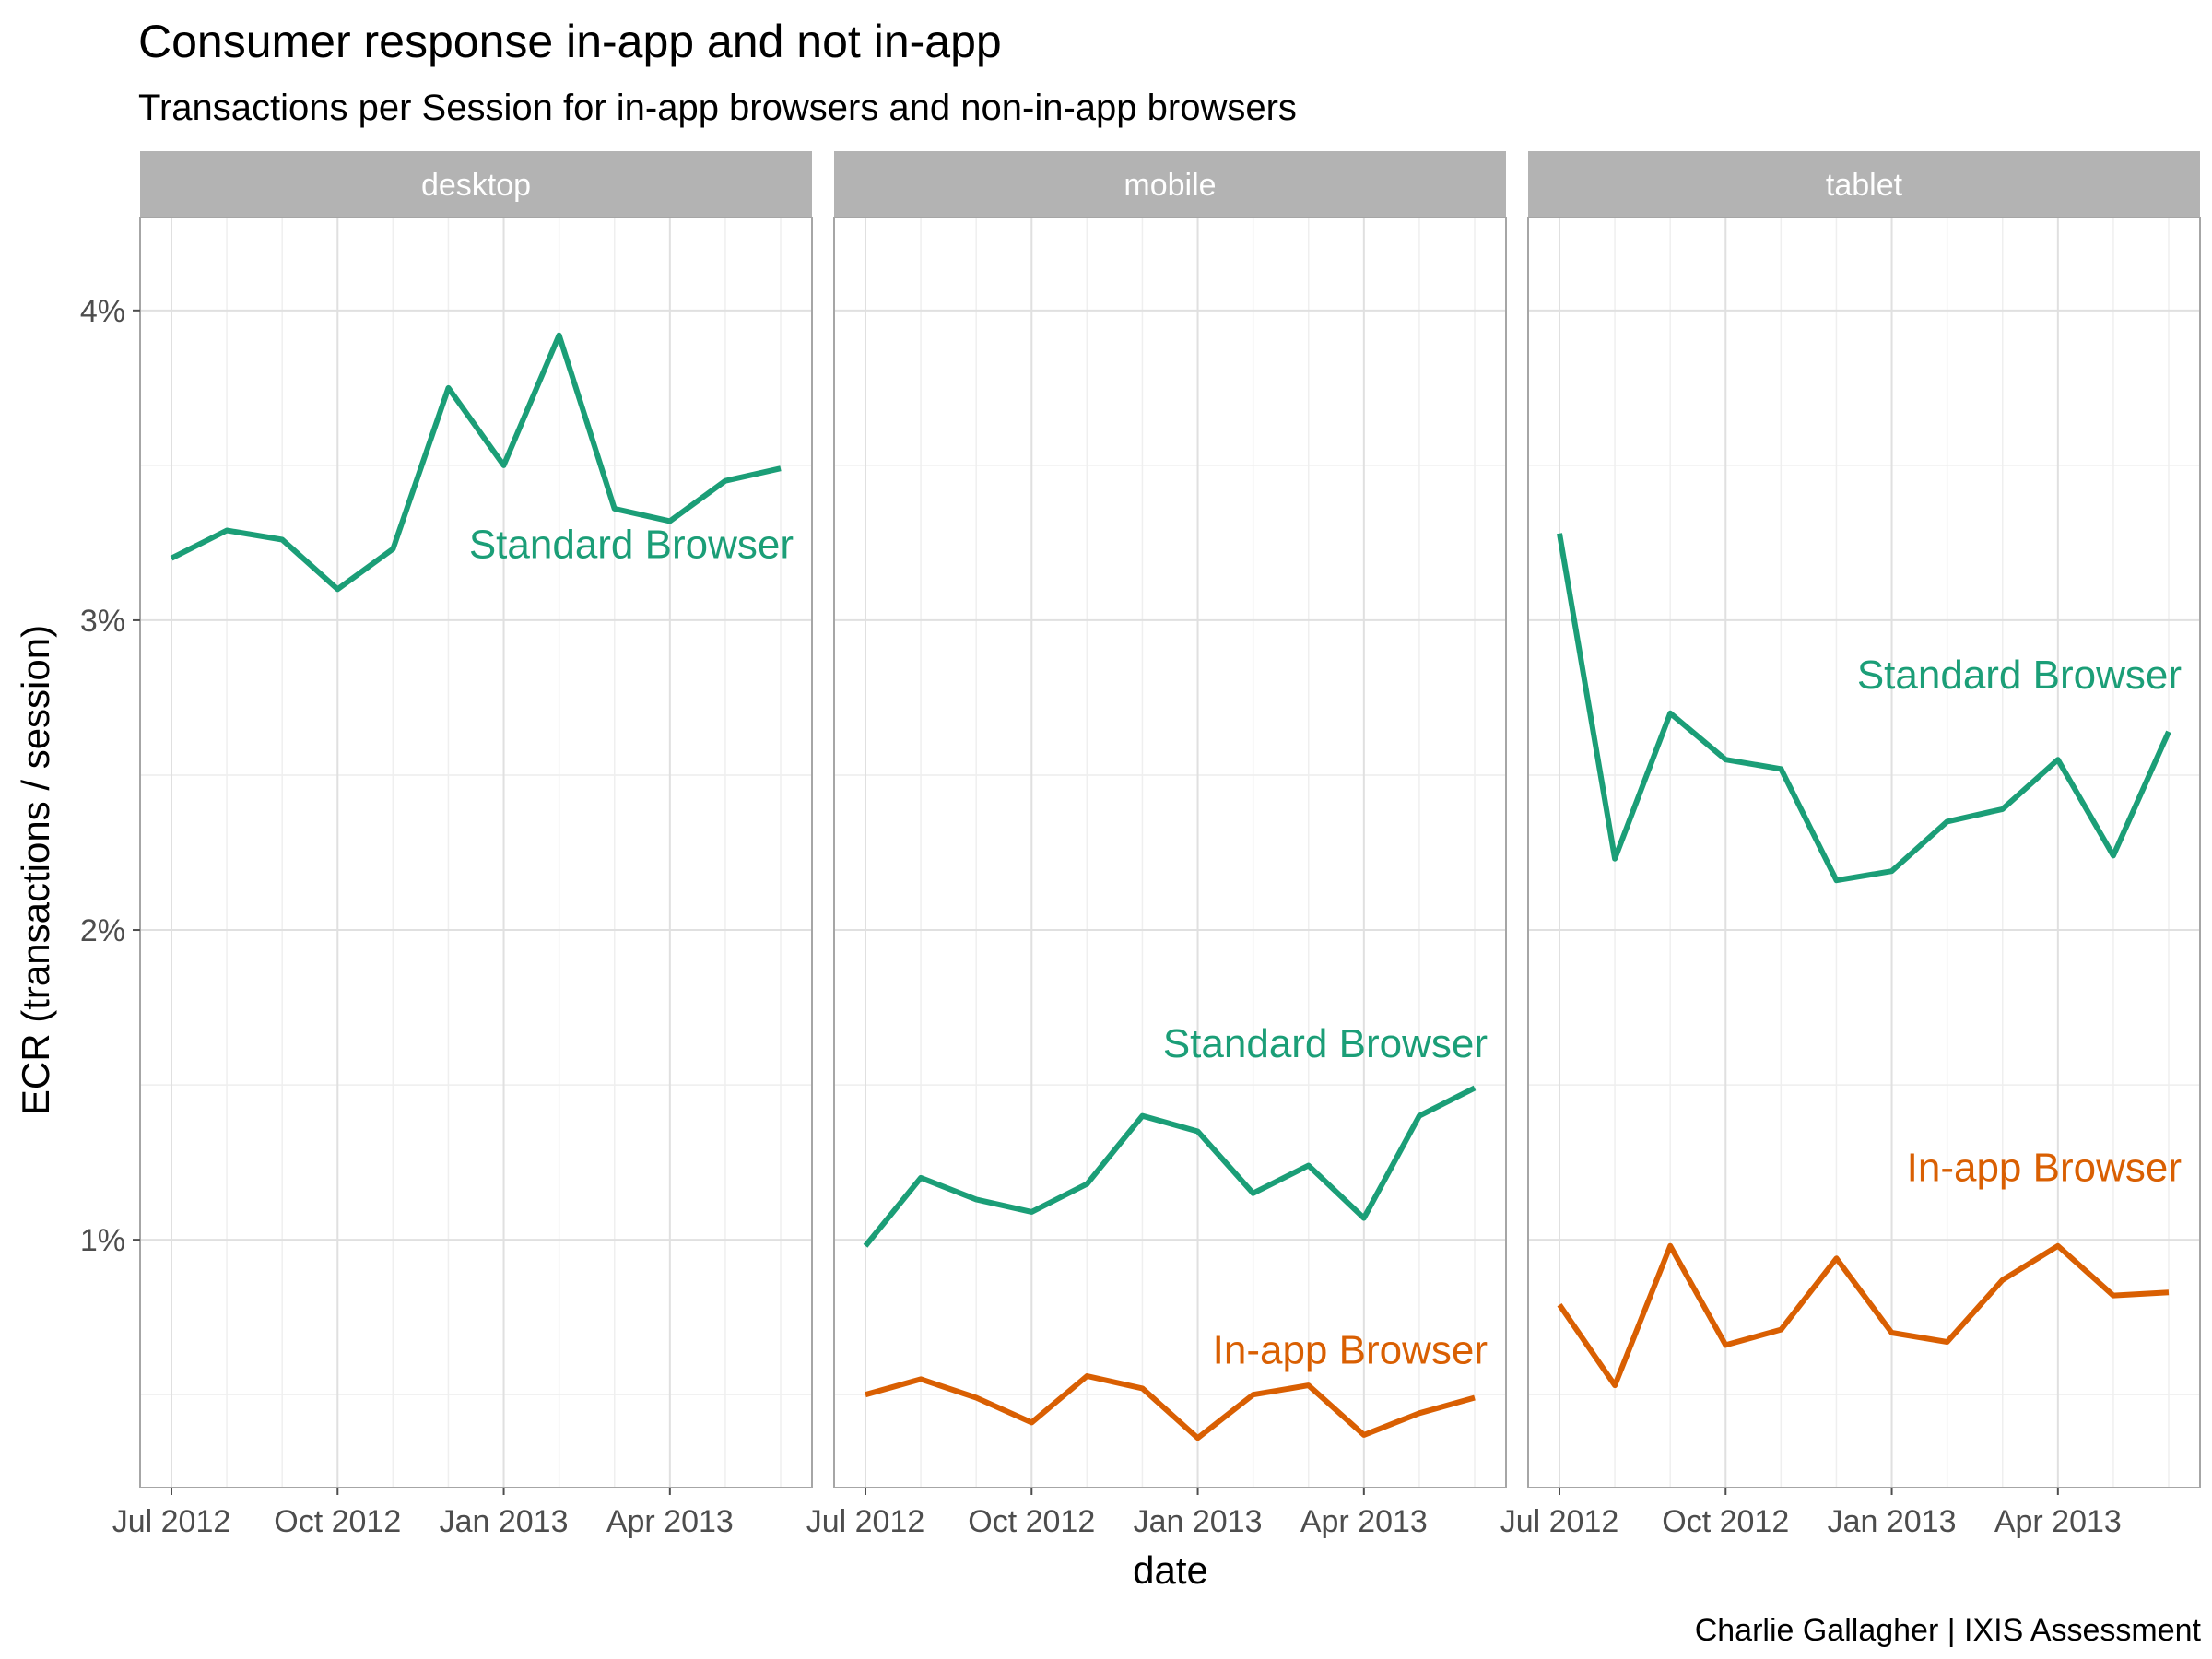 This screenshot has height=1659, width=2212. What do you see at coordinates (1170, 1166) in the screenshot?
I see `series-line-mobile-standard-browser` at bounding box center [1170, 1166].